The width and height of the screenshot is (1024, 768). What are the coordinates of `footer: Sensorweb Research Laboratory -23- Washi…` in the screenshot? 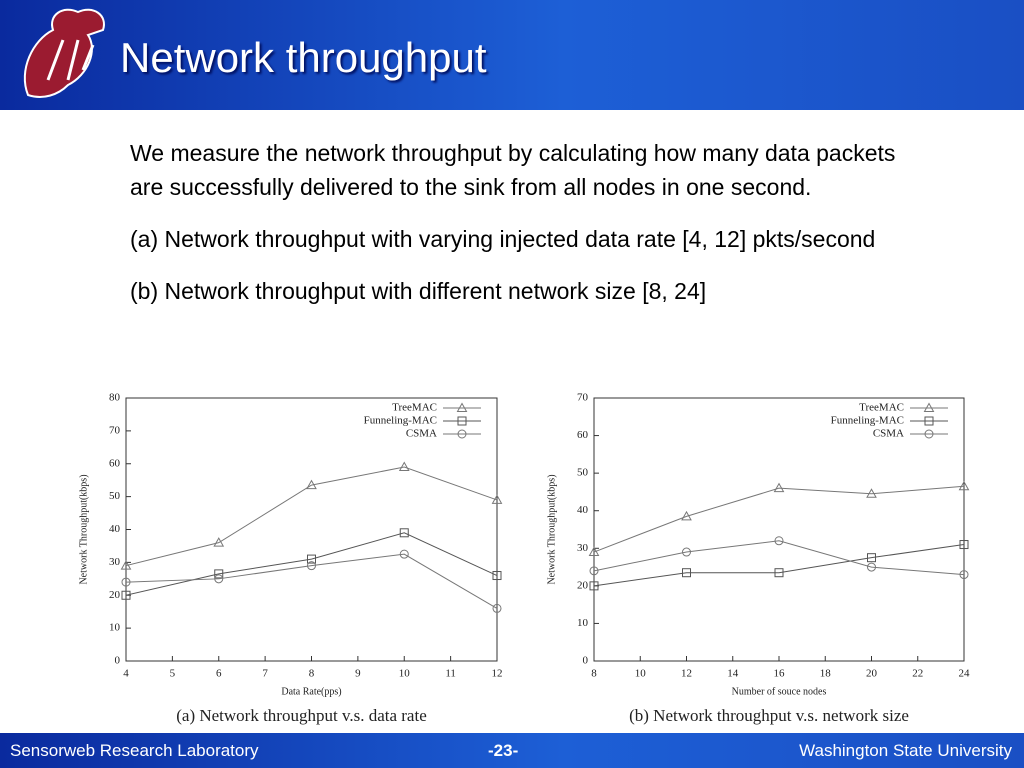 It's located at (512, 750).